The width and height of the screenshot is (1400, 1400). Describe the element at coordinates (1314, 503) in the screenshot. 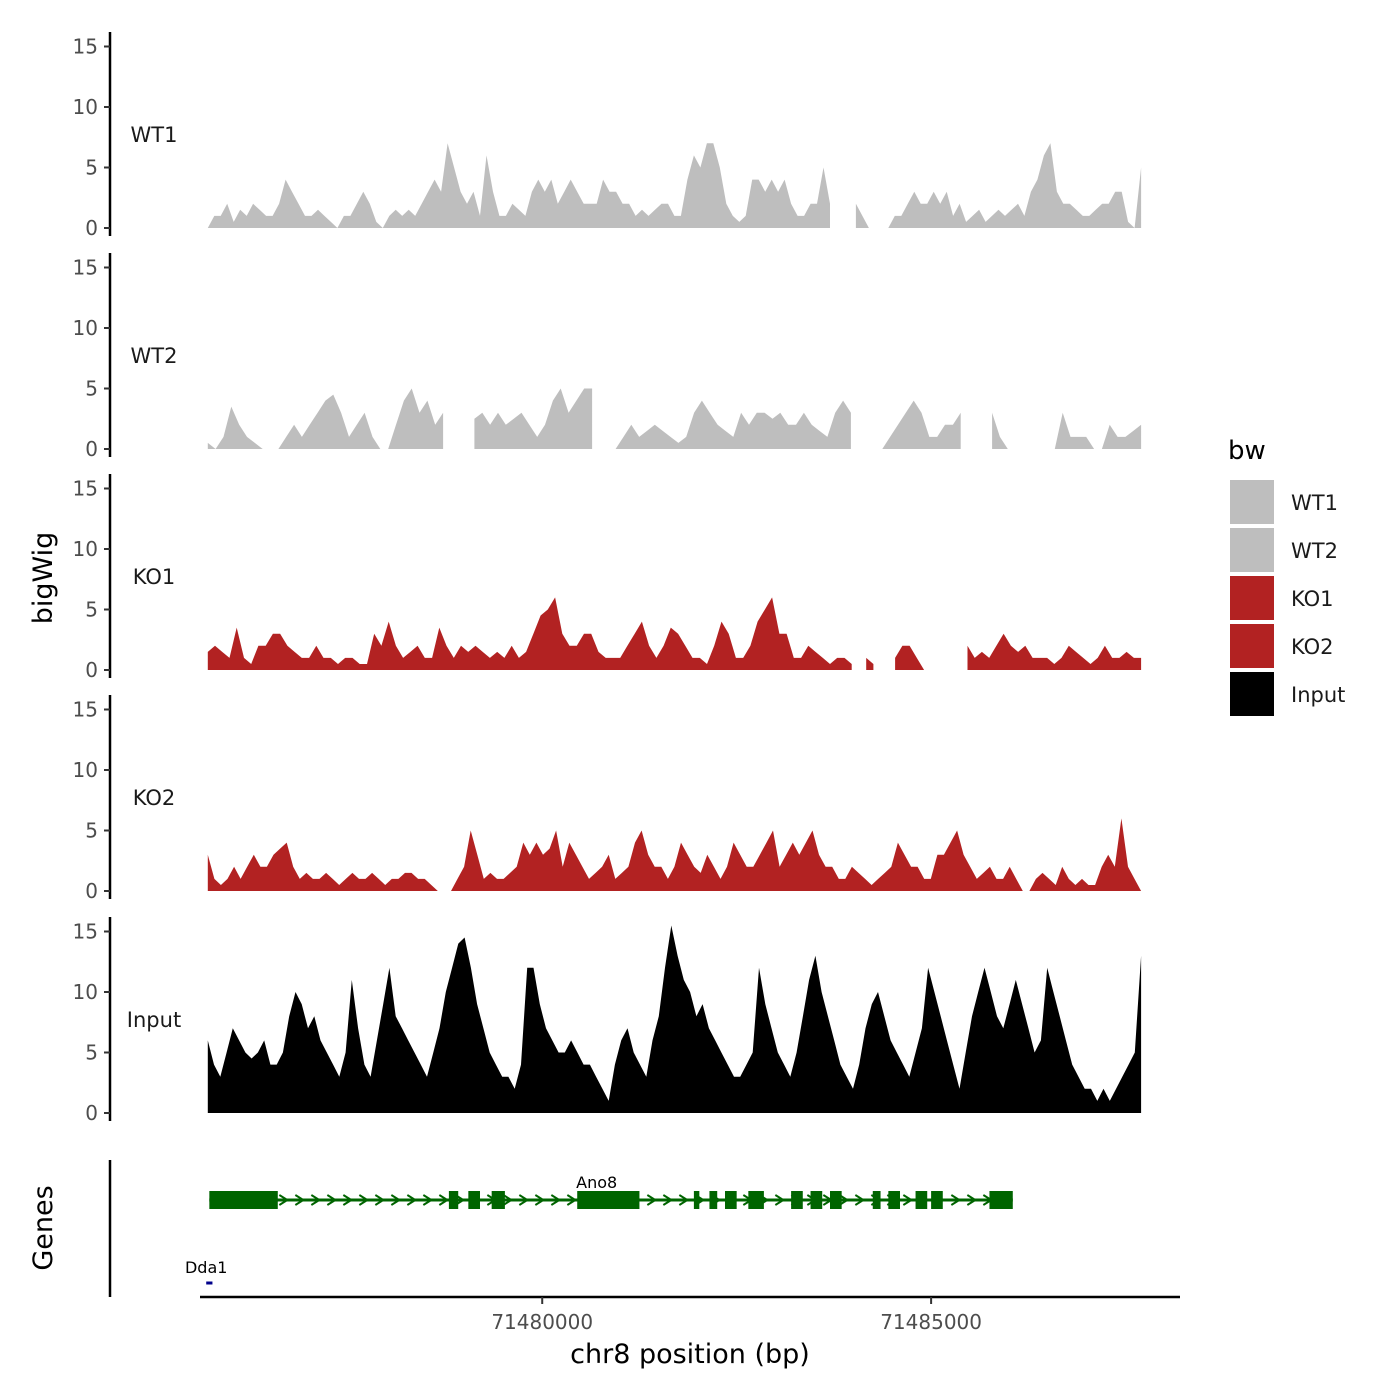

I see `legend-label-wt1: WT1` at that location.